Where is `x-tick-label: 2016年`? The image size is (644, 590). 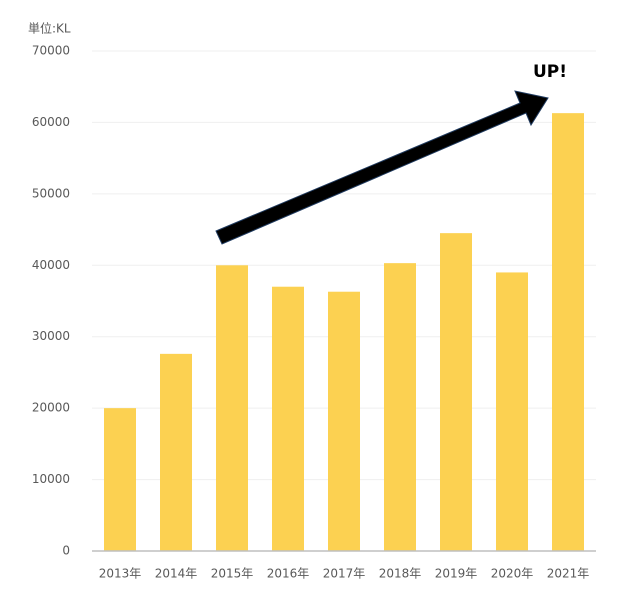
x-tick-label: 2016年 is located at coordinates (288, 574).